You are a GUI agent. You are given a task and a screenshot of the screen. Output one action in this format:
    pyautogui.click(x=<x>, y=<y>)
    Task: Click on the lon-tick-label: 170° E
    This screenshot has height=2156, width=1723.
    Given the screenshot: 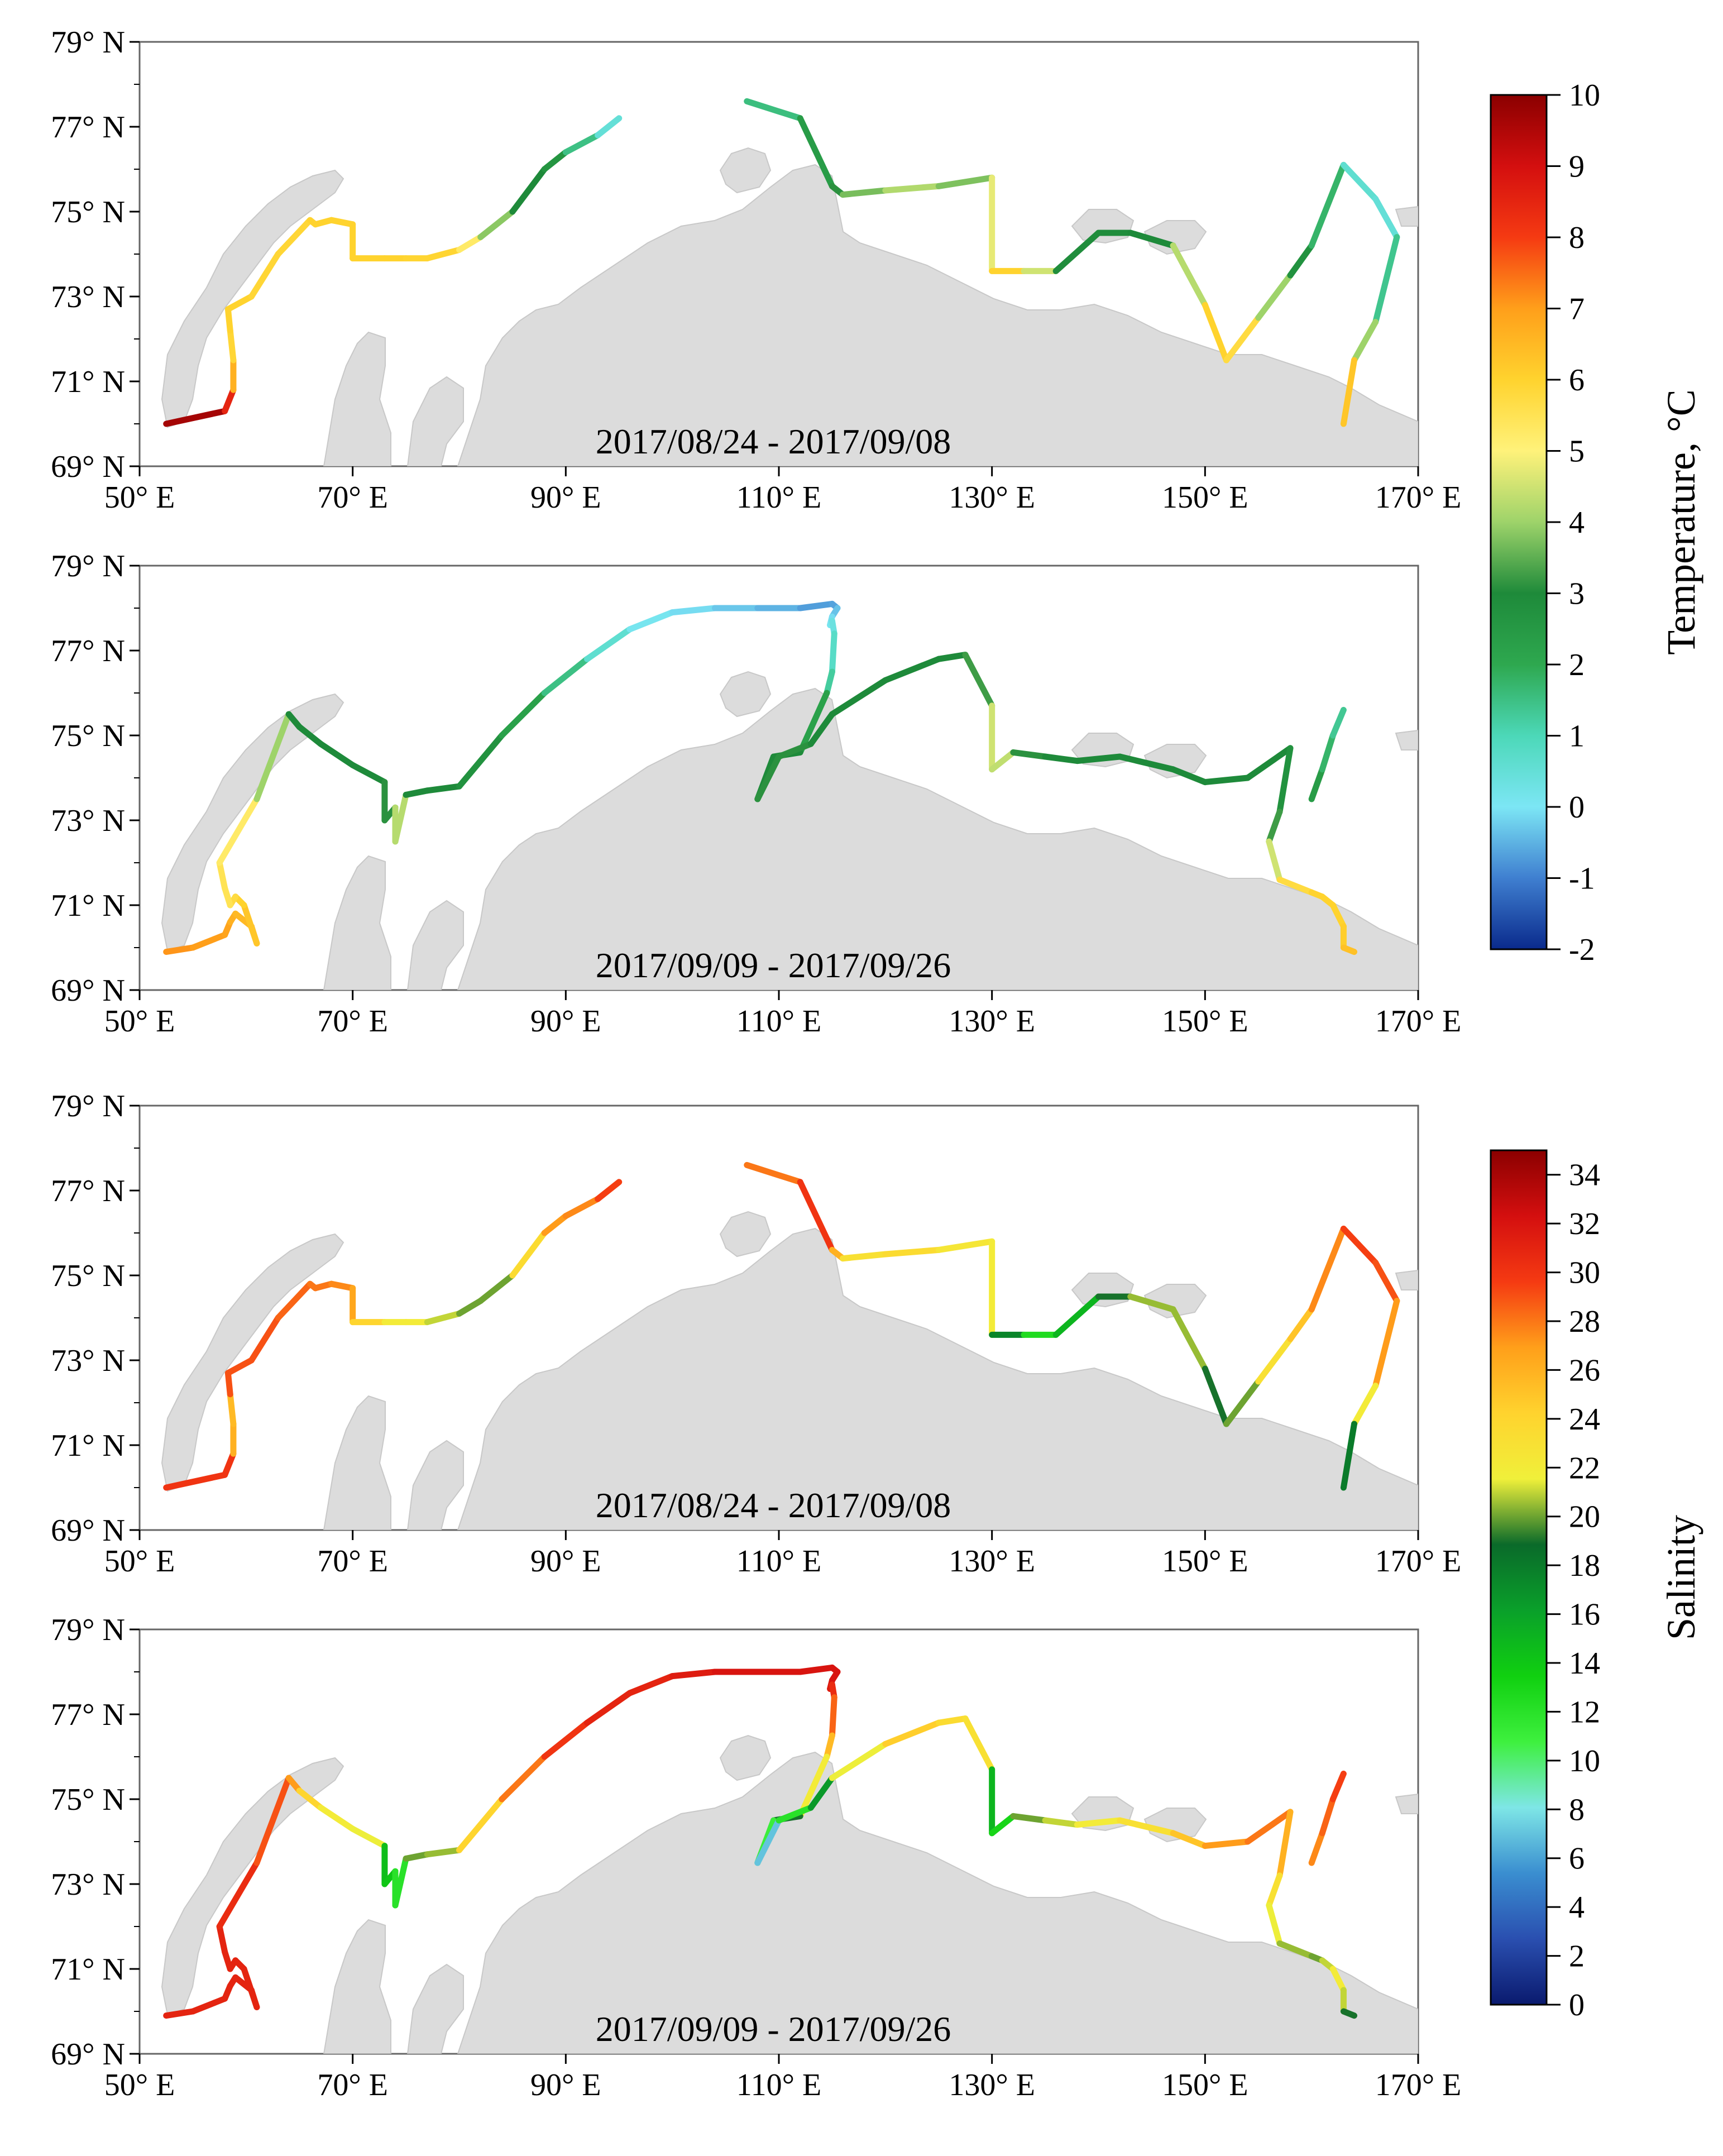 What is the action you would take?
    pyautogui.click(x=1418, y=2085)
    